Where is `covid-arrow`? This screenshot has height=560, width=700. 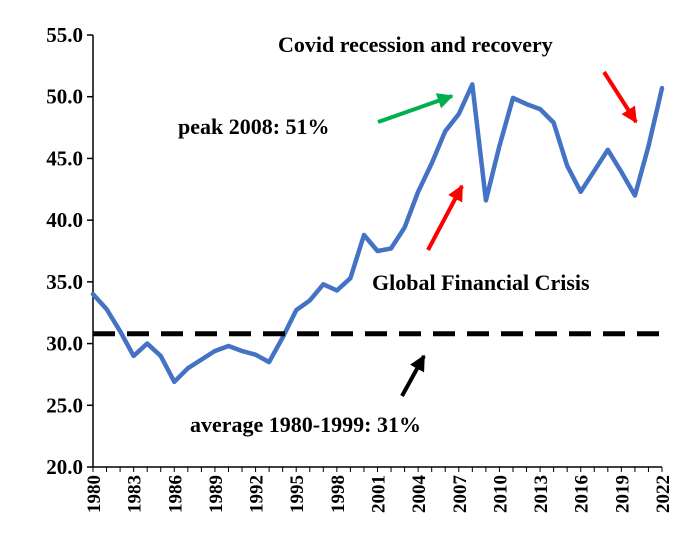 covid-arrow is located at coordinates (620, 97).